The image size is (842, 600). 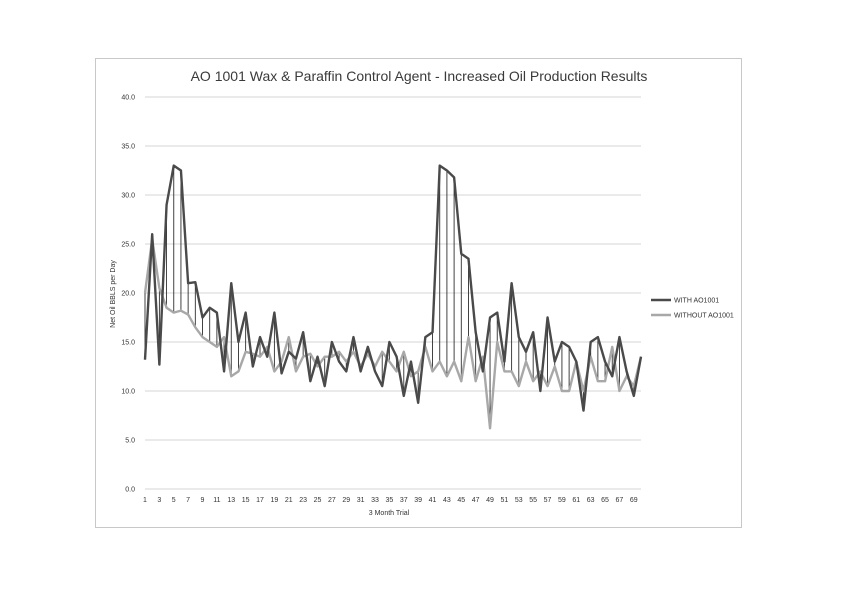 What do you see at coordinates (128, 147) in the screenshot?
I see `y-tick-label: 35.0` at bounding box center [128, 147].